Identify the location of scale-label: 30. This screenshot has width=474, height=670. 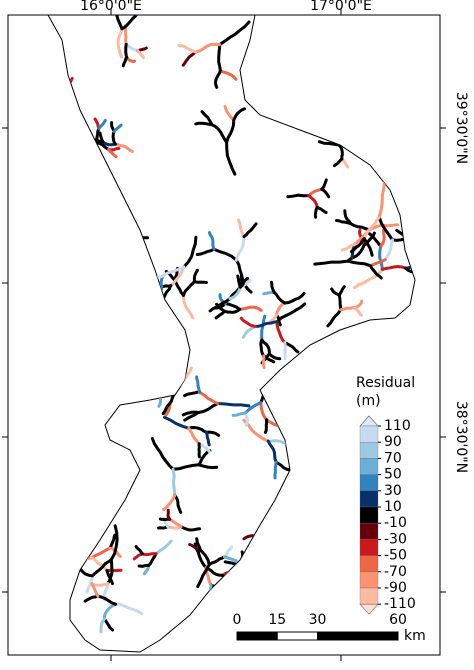
(318, 620).